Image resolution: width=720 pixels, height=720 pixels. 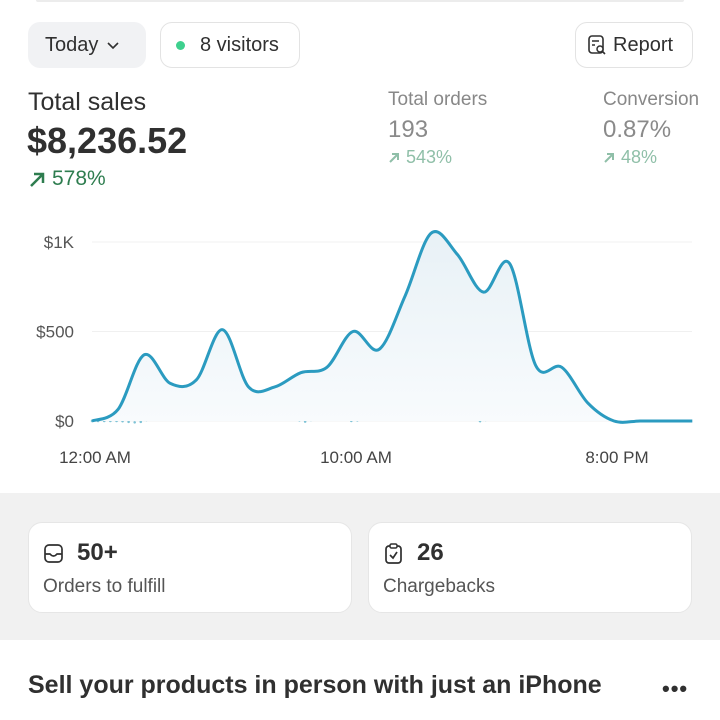 What do you see at coordinates (360, 1) in the screenshot?
I see `previous-card-edge` at bounding box center [360, 1].